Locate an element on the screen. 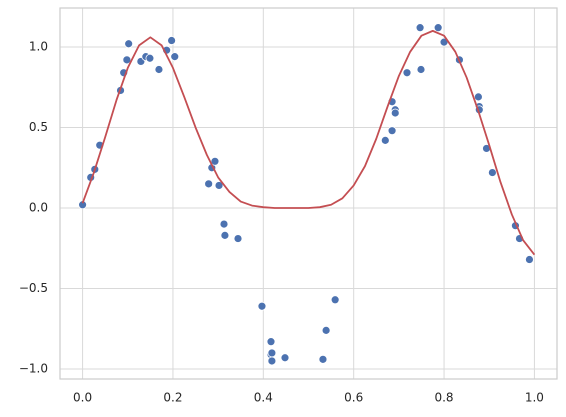 The image size is (566, 417). x-tick-label: 0.0 is located at coordinates (82, 398).